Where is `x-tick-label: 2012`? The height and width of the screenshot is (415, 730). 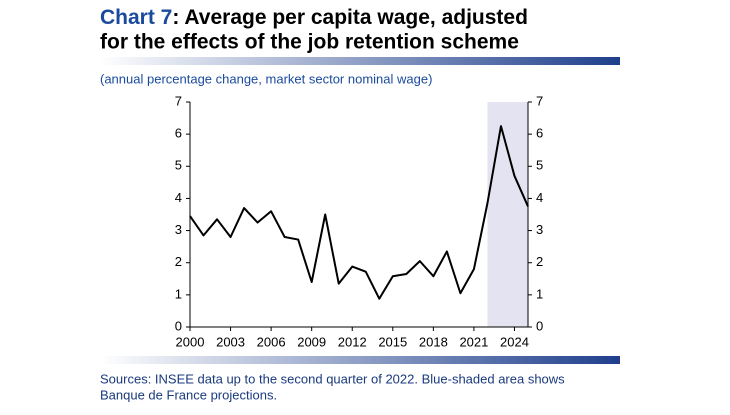 x-tick-label: 2012 is located at coordinates (352, 341).